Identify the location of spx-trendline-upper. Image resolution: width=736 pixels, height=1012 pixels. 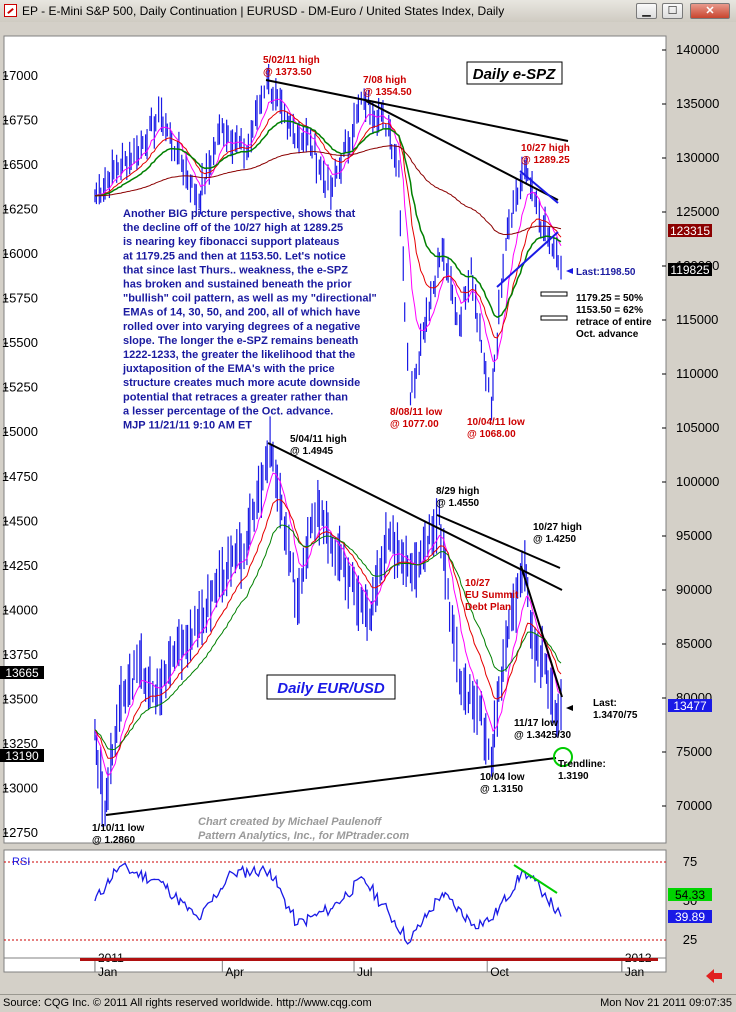
(417, 110).